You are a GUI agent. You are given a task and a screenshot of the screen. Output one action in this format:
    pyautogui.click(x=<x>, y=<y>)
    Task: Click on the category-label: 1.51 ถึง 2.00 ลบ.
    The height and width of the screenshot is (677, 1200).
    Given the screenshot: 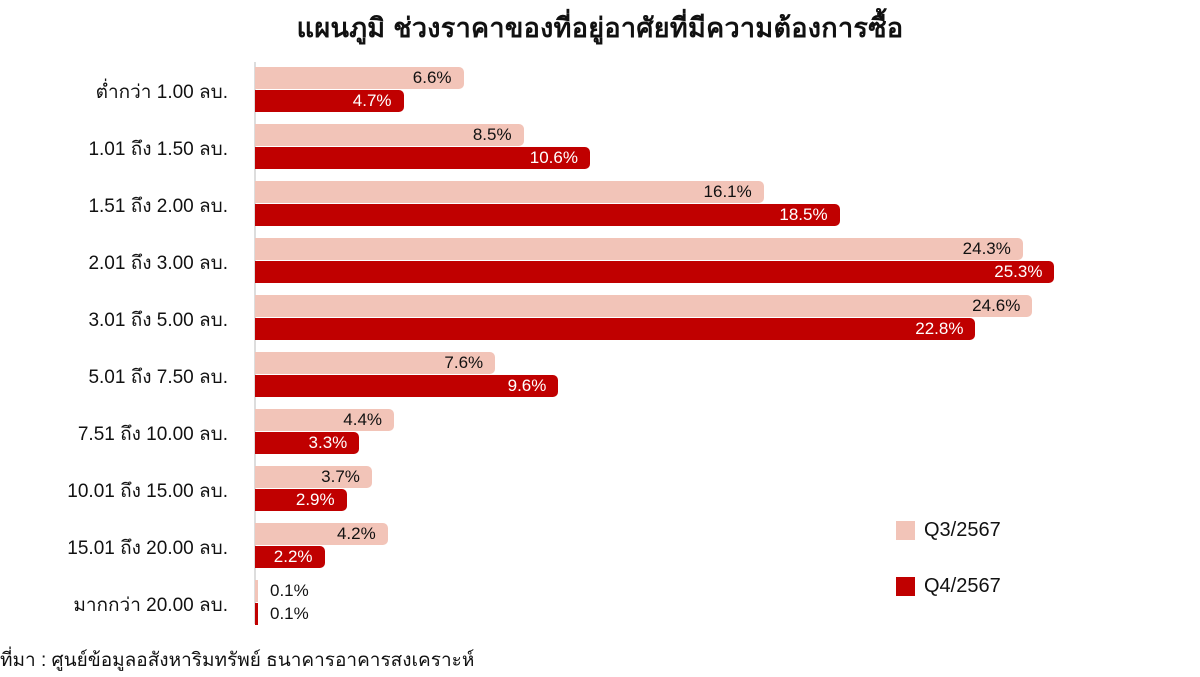 What is the action you would take?
    pyautogui.click(x=158, y=206)
    